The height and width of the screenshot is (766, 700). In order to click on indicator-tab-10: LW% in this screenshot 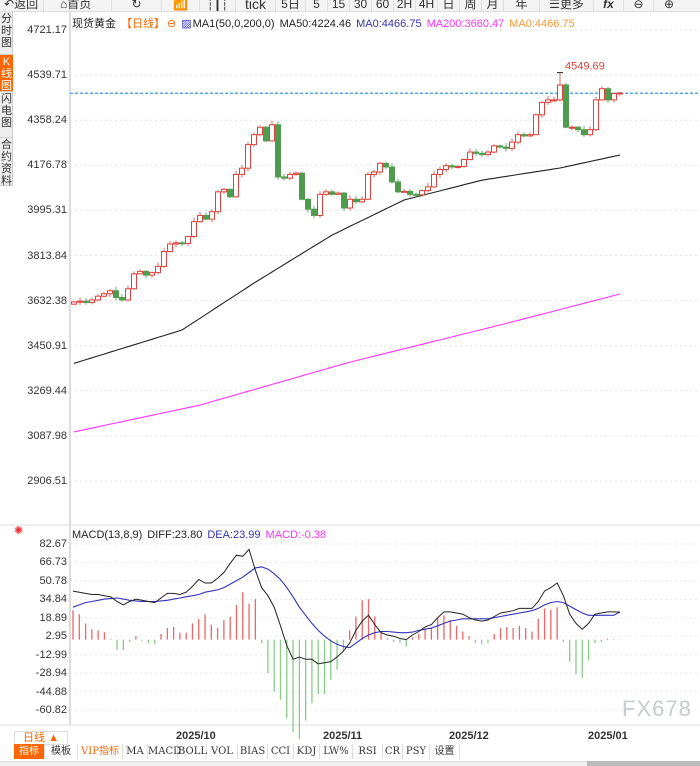, I will do `click(336, 751)`.